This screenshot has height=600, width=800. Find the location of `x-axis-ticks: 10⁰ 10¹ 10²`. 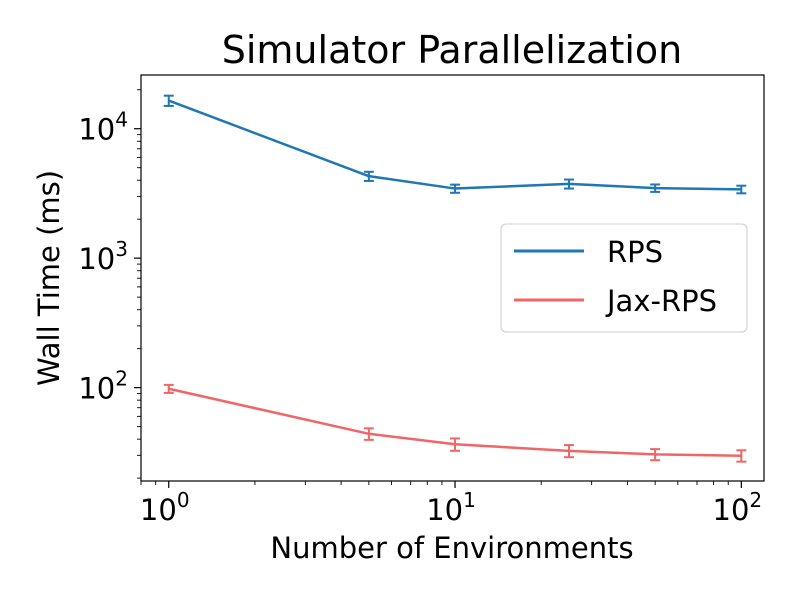

x-axis-ticks: 10⁰ 10¹ 10² is located at coordinates (451, 504).